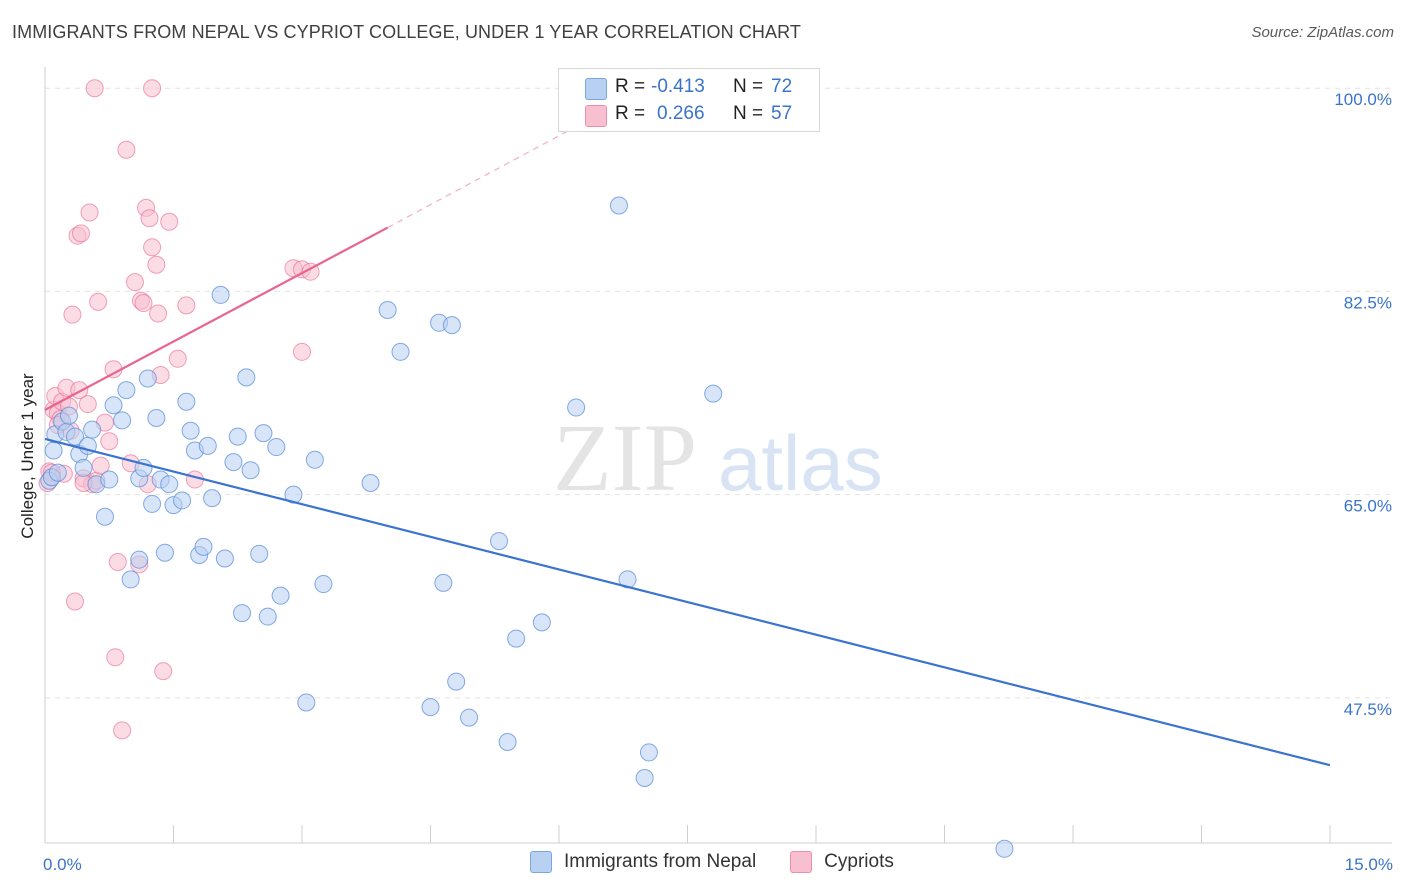  I want to click on y-tick-label: 47.5%, so click(1368, 709).